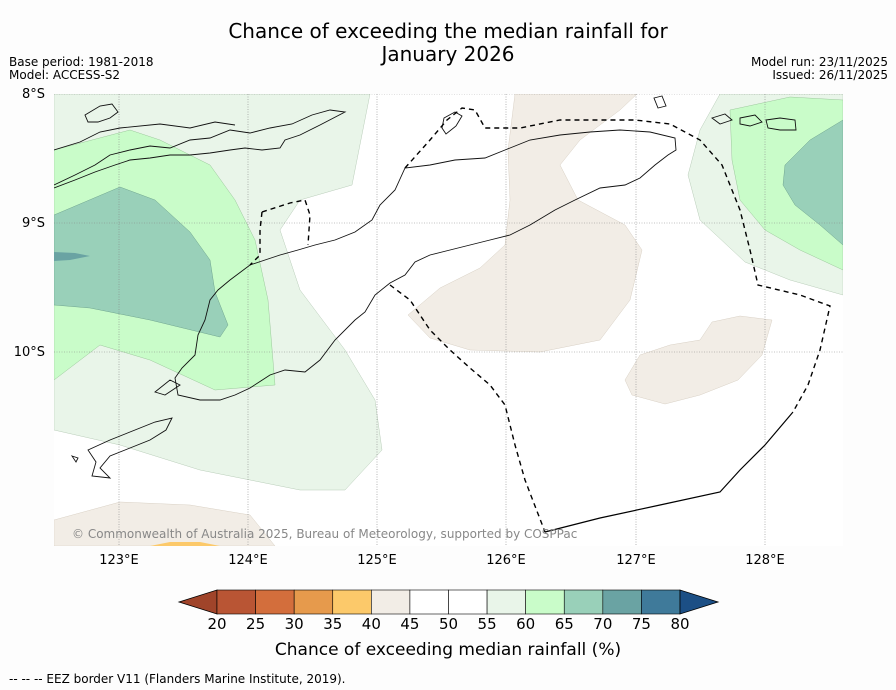 The width and height of the screenshot is (896, 690). What do you see at coordinates (448, 54) in the screenshot?
I see `title-line-2: January 2026` at bounding box center [448, 54].